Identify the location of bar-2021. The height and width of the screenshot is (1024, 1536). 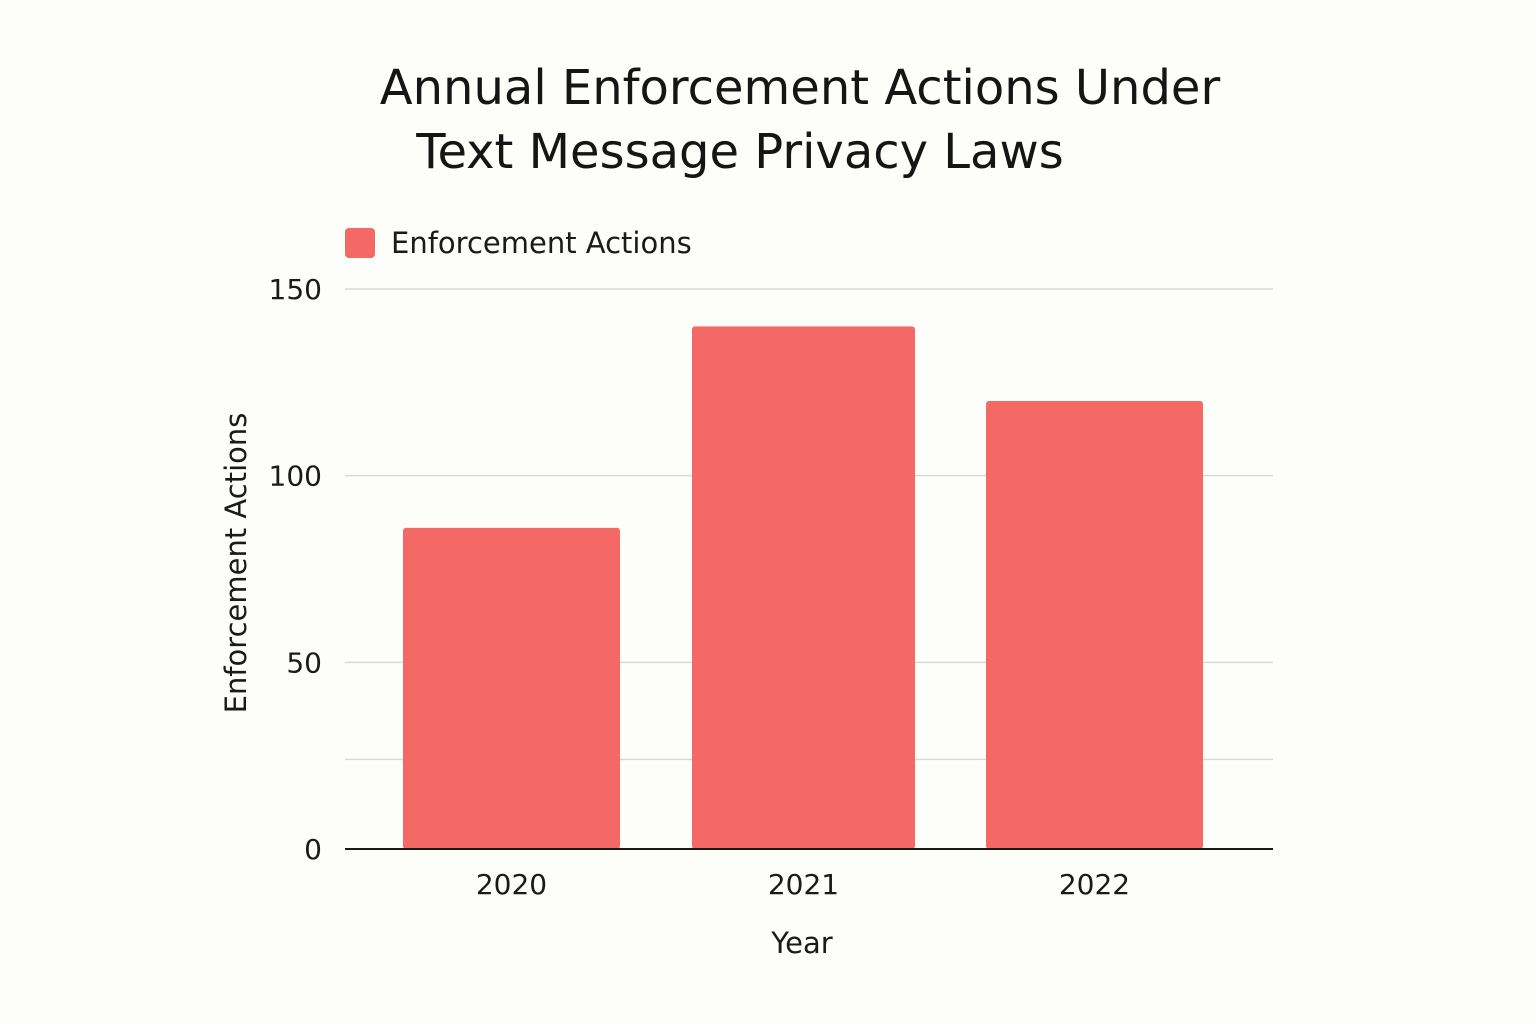
(803, 587).